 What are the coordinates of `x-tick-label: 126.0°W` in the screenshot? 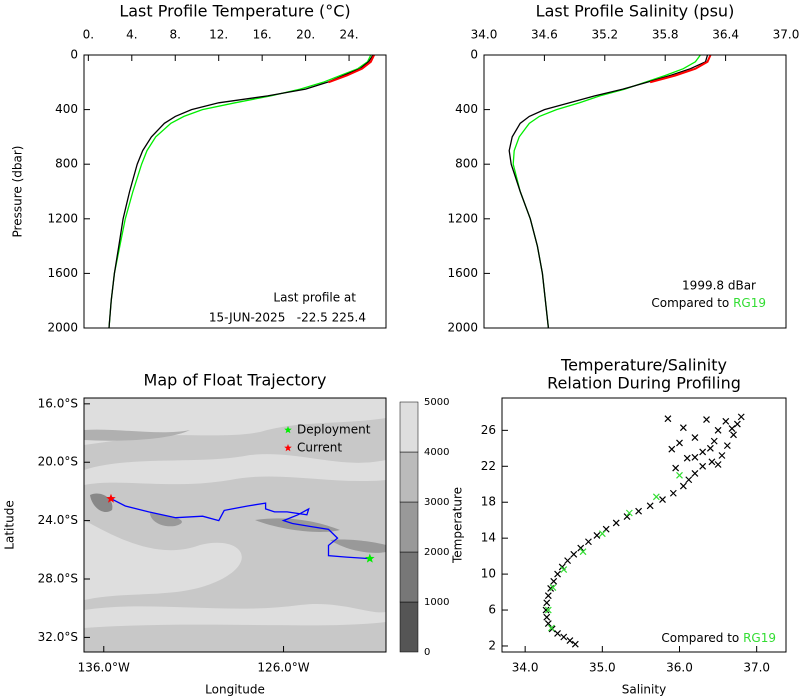 It's located at (283, 668).